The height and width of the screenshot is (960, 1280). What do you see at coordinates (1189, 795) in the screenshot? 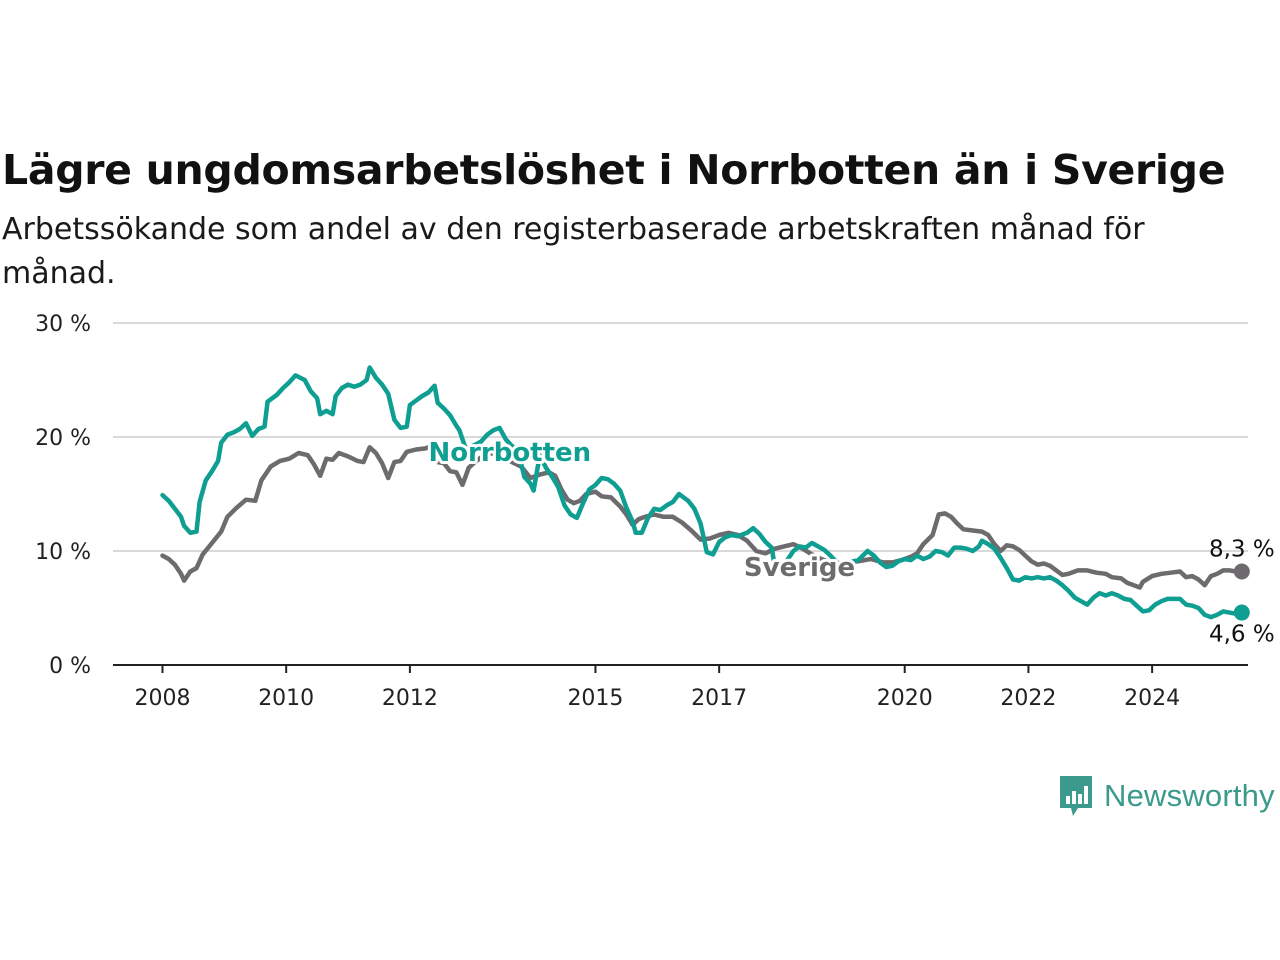
I see `newsworthy-logo-text: Newsworthy` at bounding box center [1189, 795].